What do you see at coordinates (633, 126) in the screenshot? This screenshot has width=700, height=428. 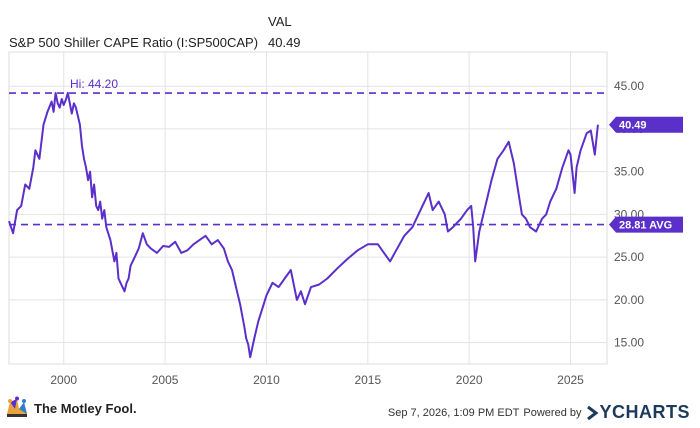 I see `last-value-flag-text: 40.49` at bounding box center [633, 126].